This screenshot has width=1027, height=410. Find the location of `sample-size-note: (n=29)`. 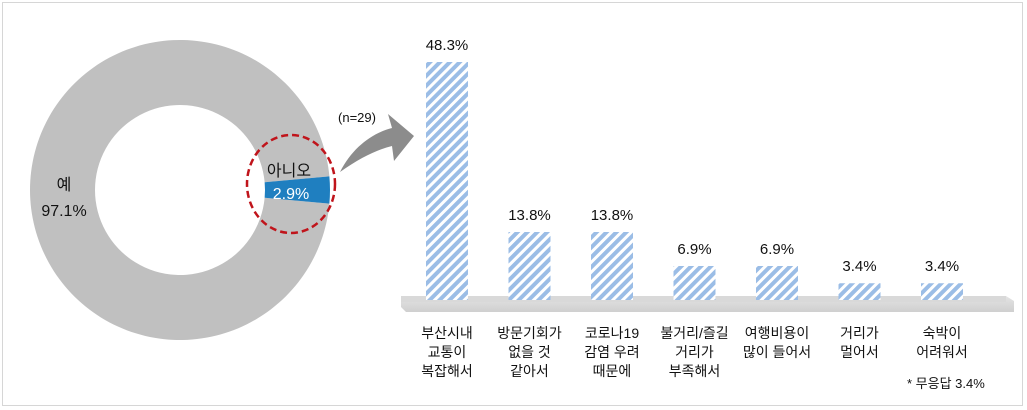

sample-size-note: (n=29) is located at coordinates (357, 117).